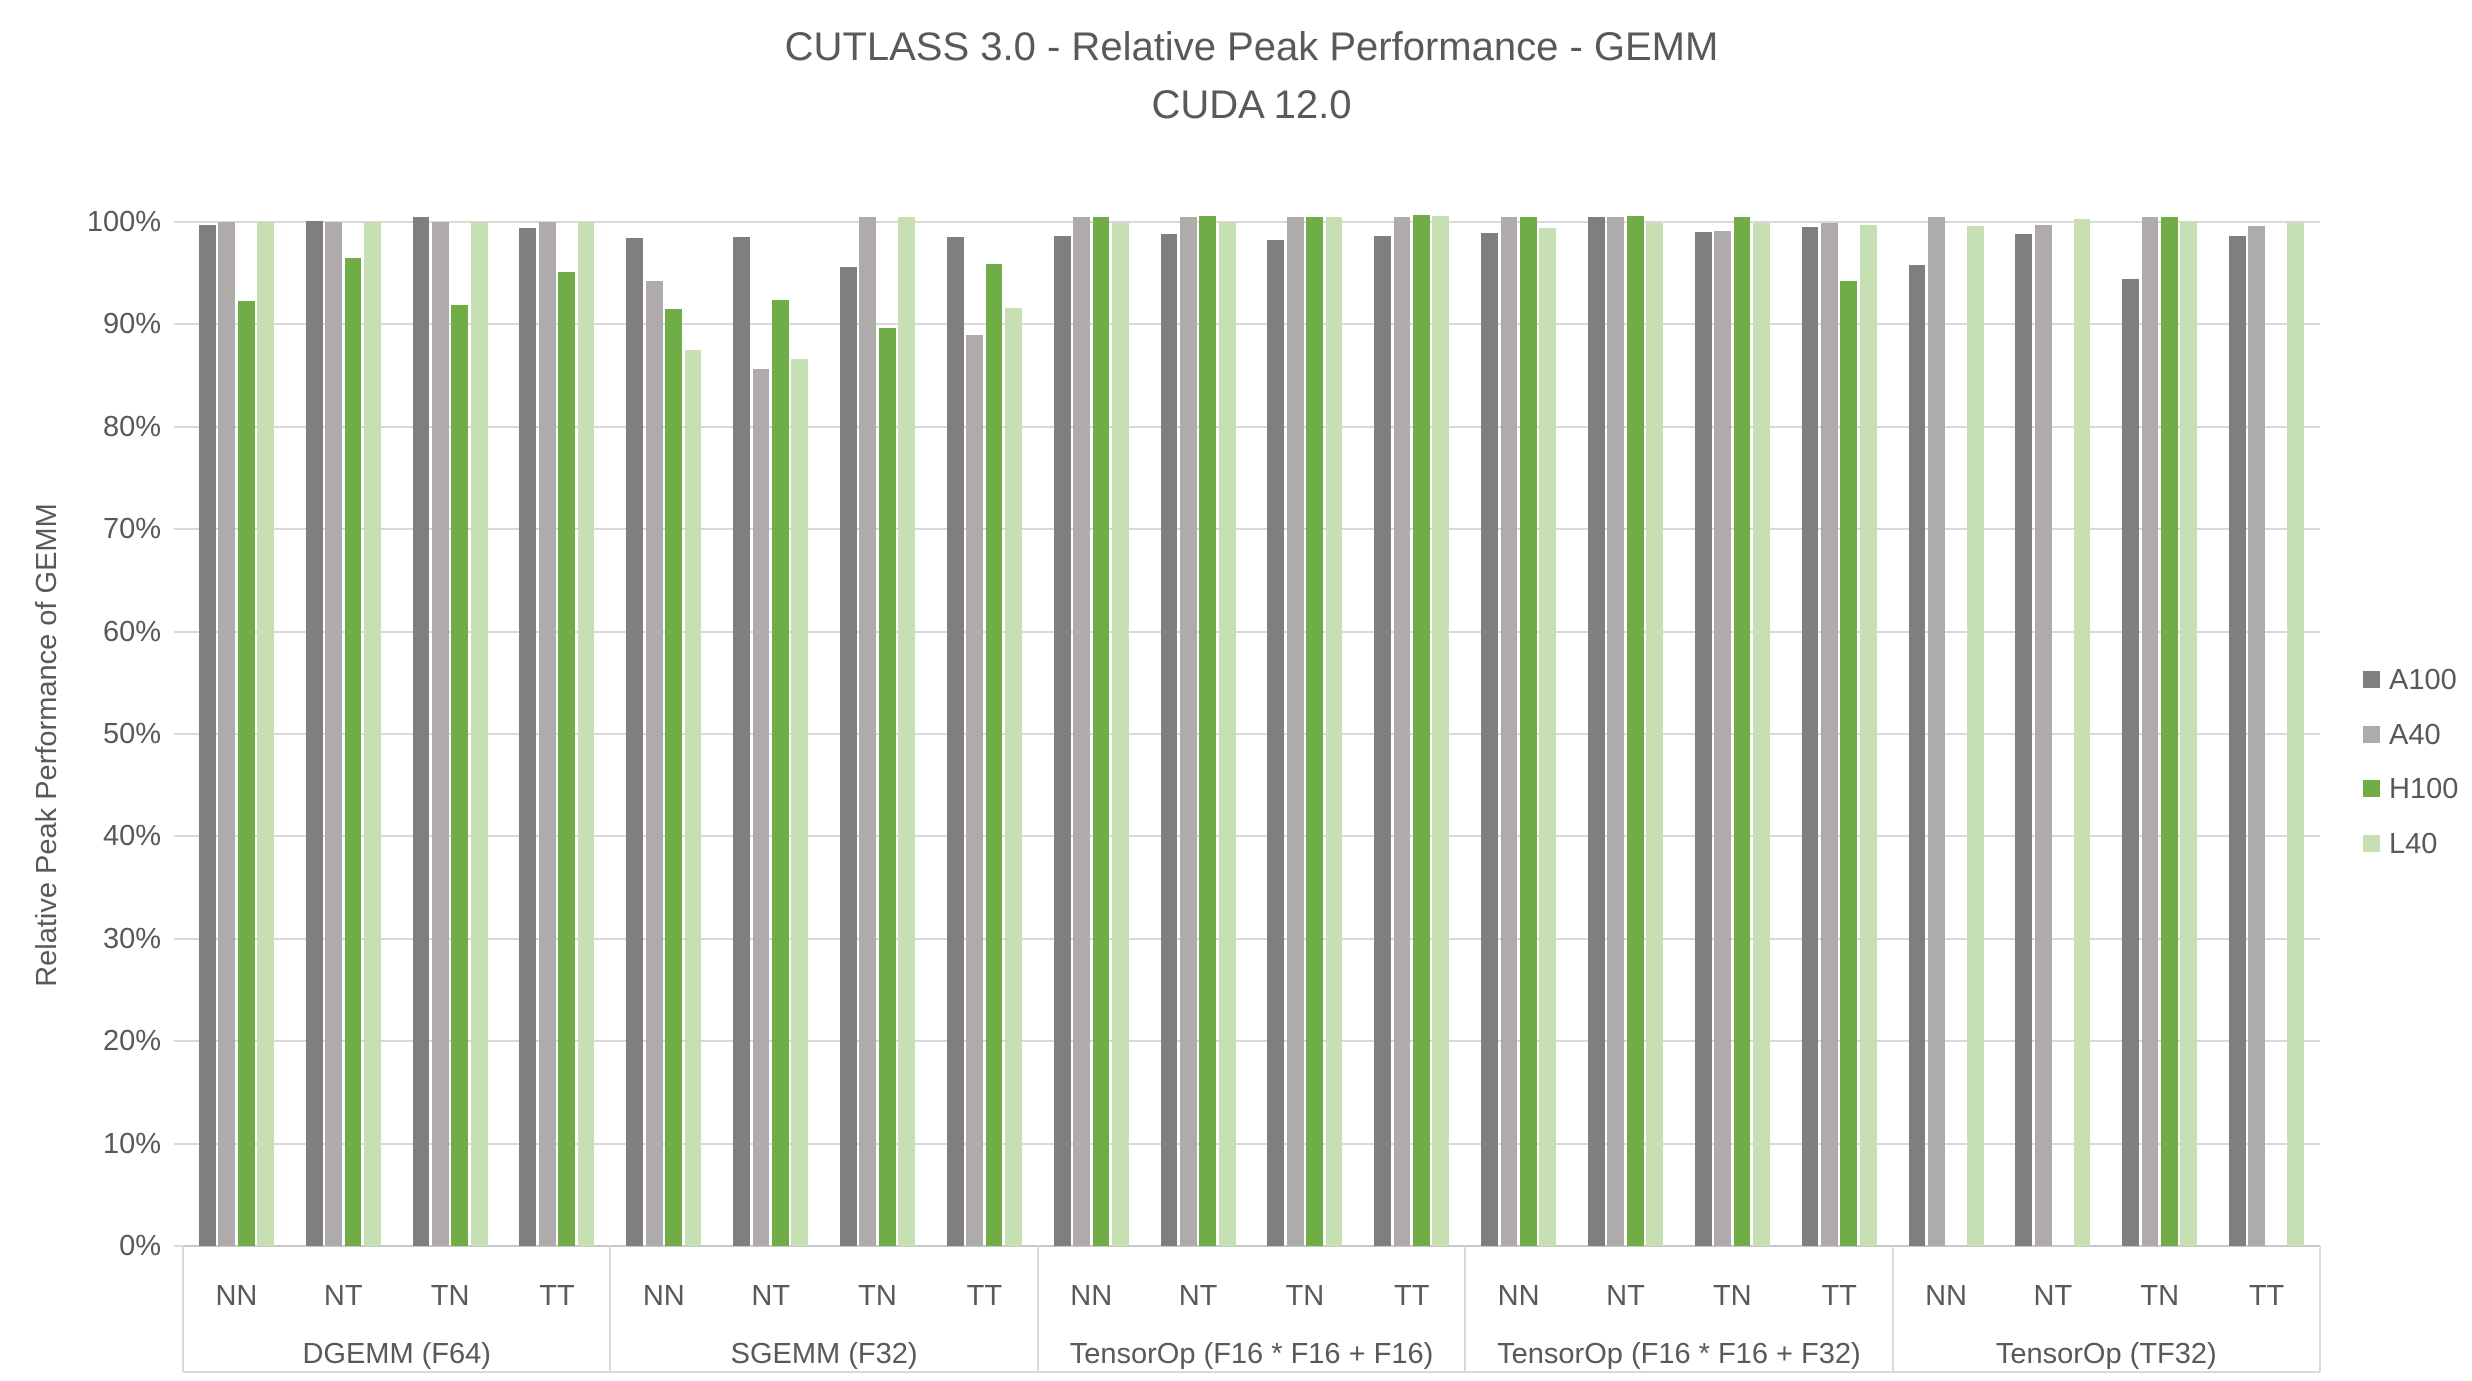 This screenshot has height=1381, width=2472. Describe the element at coordinates (975, 790) in the screenshot. I see `bar-a40-sgemmf32-tt` at that location.